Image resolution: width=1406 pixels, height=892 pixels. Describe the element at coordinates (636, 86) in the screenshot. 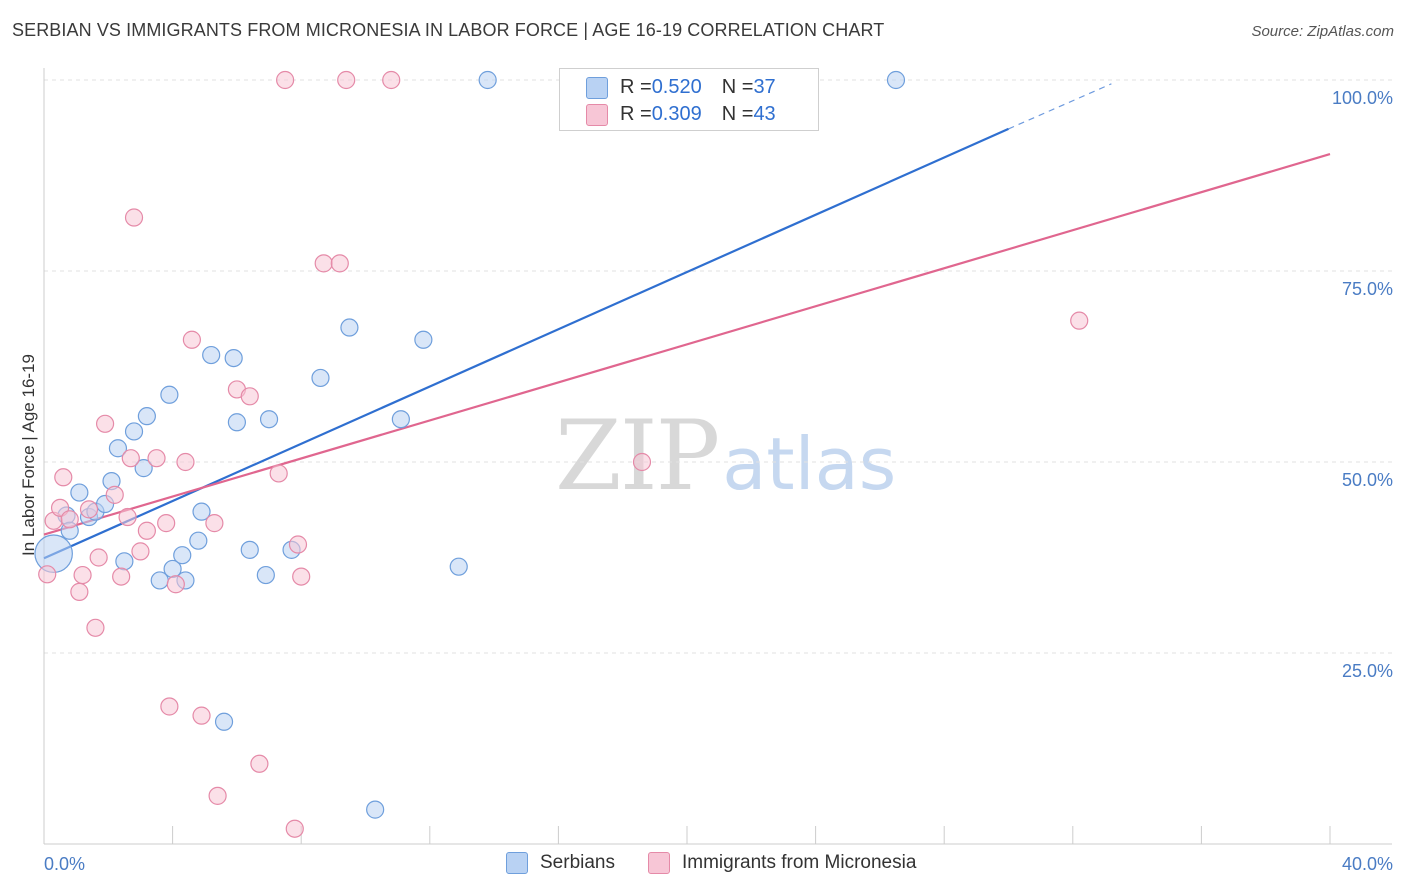

I see `serbian-r-label: R =` at that location.